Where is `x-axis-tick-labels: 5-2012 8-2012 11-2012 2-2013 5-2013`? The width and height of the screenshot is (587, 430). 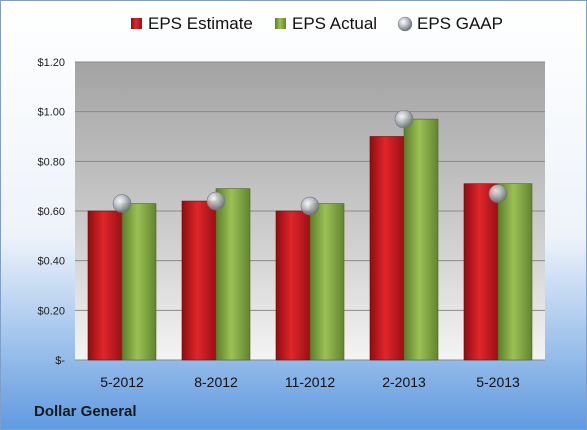 x-axis-tick-labels: 5-2012 8-2012 11-2012 2-2013 5-2013 is located at coordinates (310, 382).